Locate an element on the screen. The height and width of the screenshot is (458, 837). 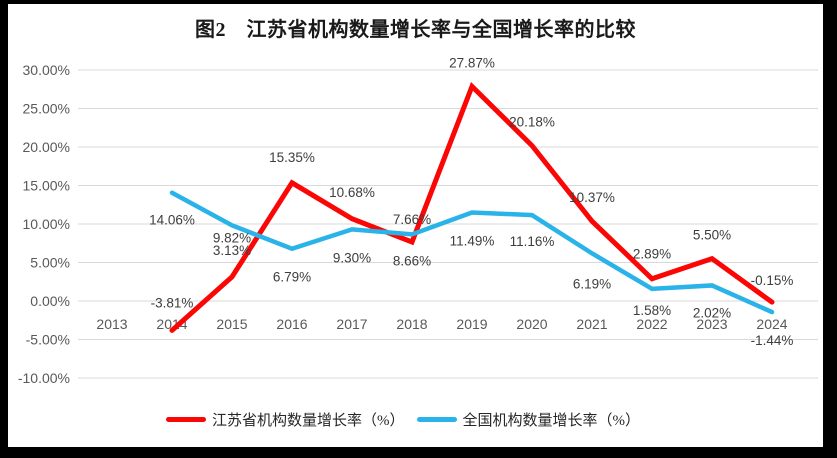
data-label: 20.18% is located at coordinates (532, 122).